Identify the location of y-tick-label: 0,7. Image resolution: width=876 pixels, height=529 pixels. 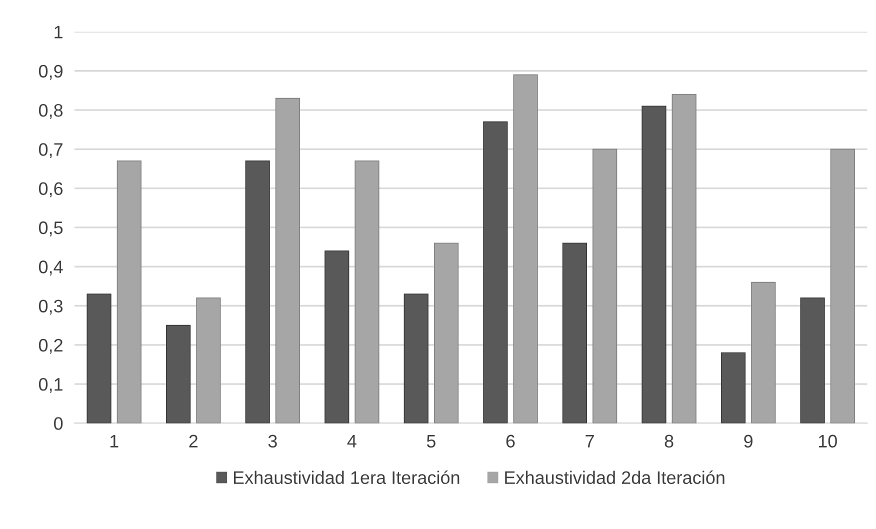
(50, 150).